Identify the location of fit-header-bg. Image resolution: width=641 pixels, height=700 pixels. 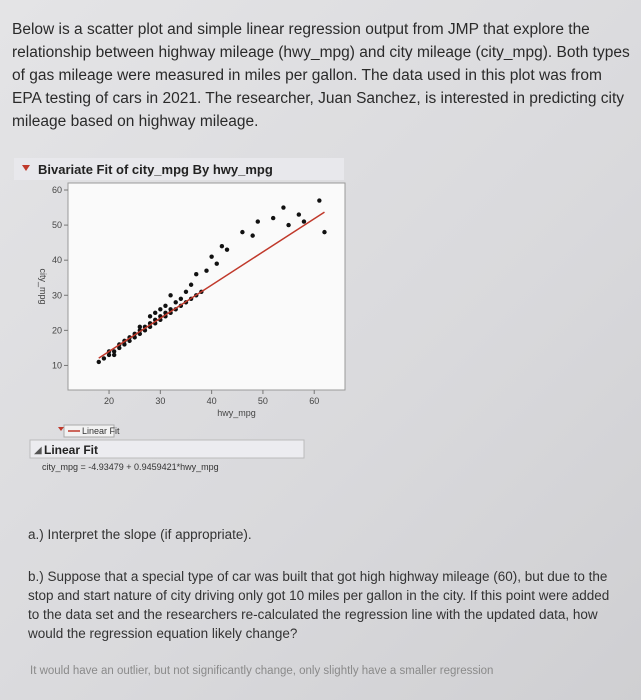
(167, 449).